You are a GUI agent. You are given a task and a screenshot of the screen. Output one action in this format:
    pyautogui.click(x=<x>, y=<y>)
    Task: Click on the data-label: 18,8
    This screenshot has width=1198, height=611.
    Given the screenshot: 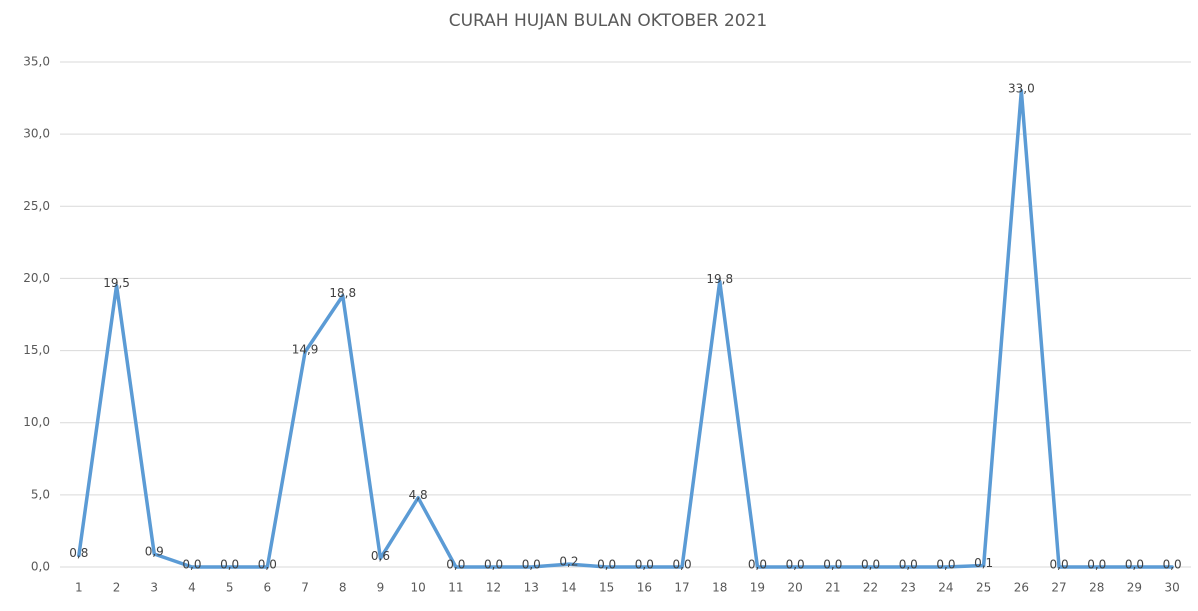 What is the action you would take?
    pyautogui.click(x=342, y=293)
    